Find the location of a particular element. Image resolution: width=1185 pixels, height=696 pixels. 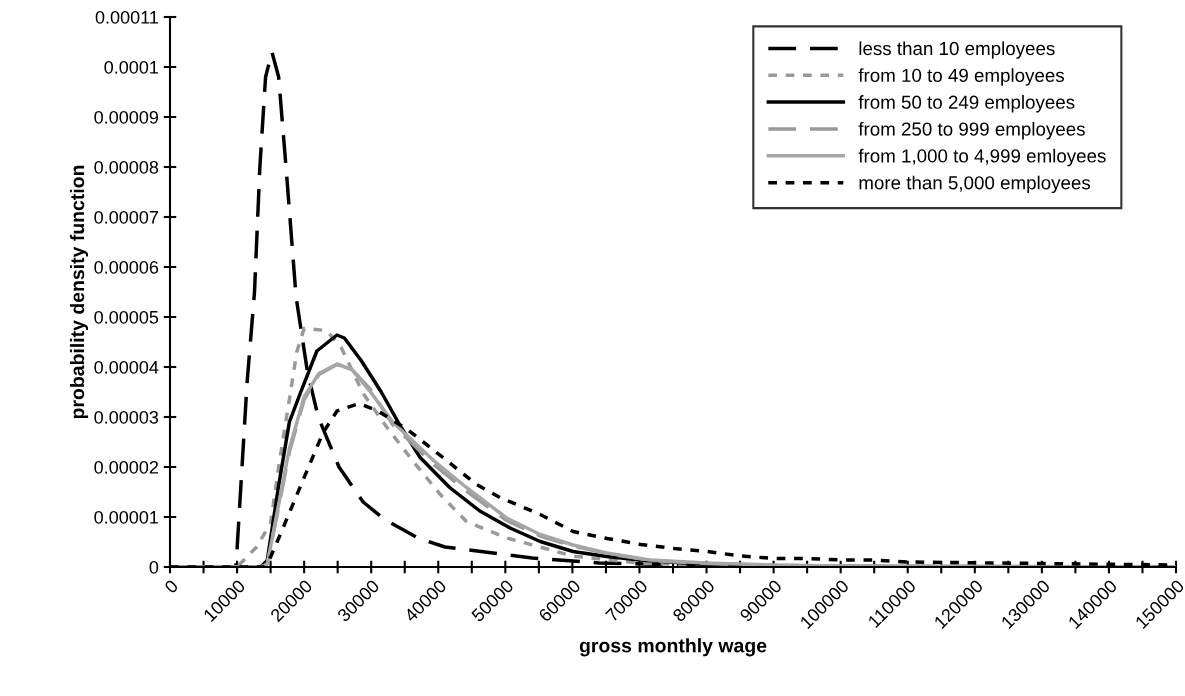

y-tick-label: 0.00011 is located at coordinates (127, 17).